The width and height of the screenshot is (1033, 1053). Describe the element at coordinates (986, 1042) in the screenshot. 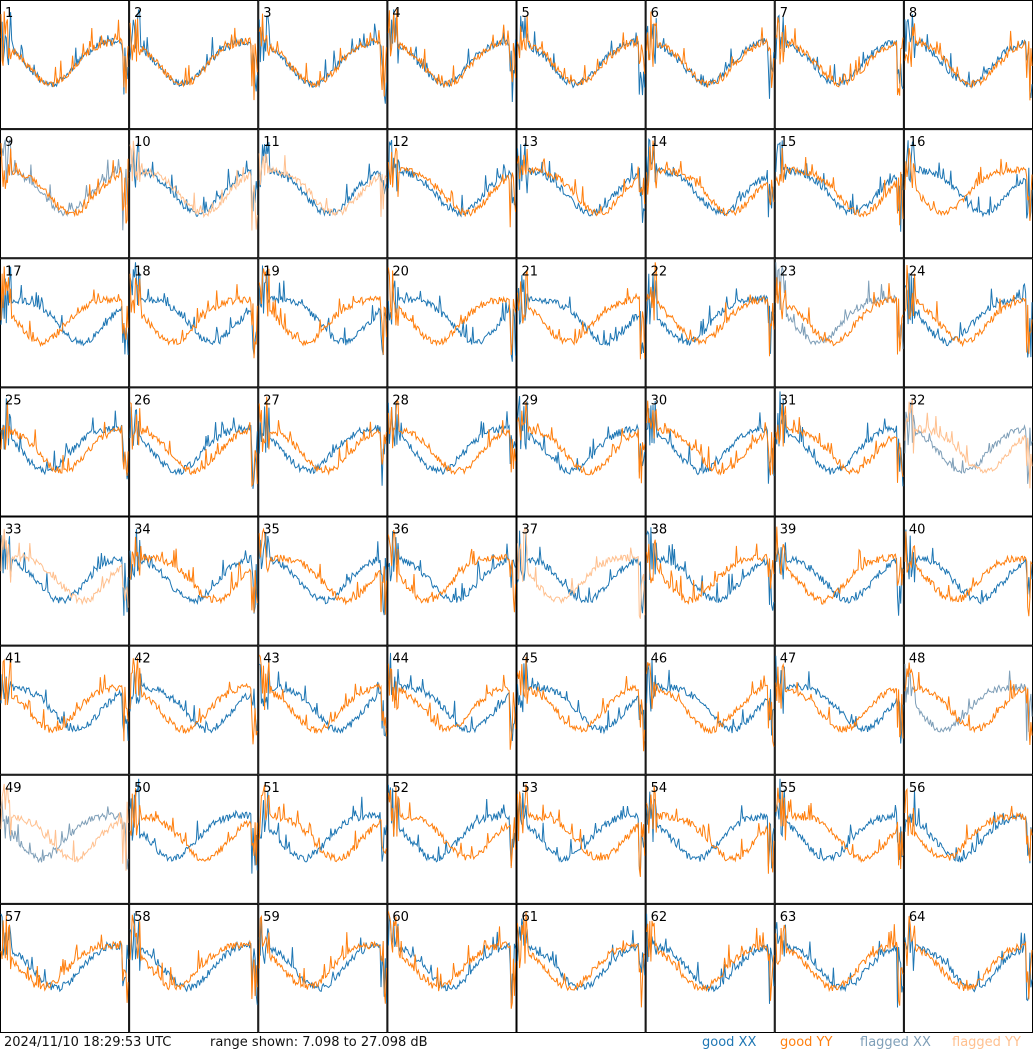

I see `legend-flagged-yy: flagged YY` at that location.